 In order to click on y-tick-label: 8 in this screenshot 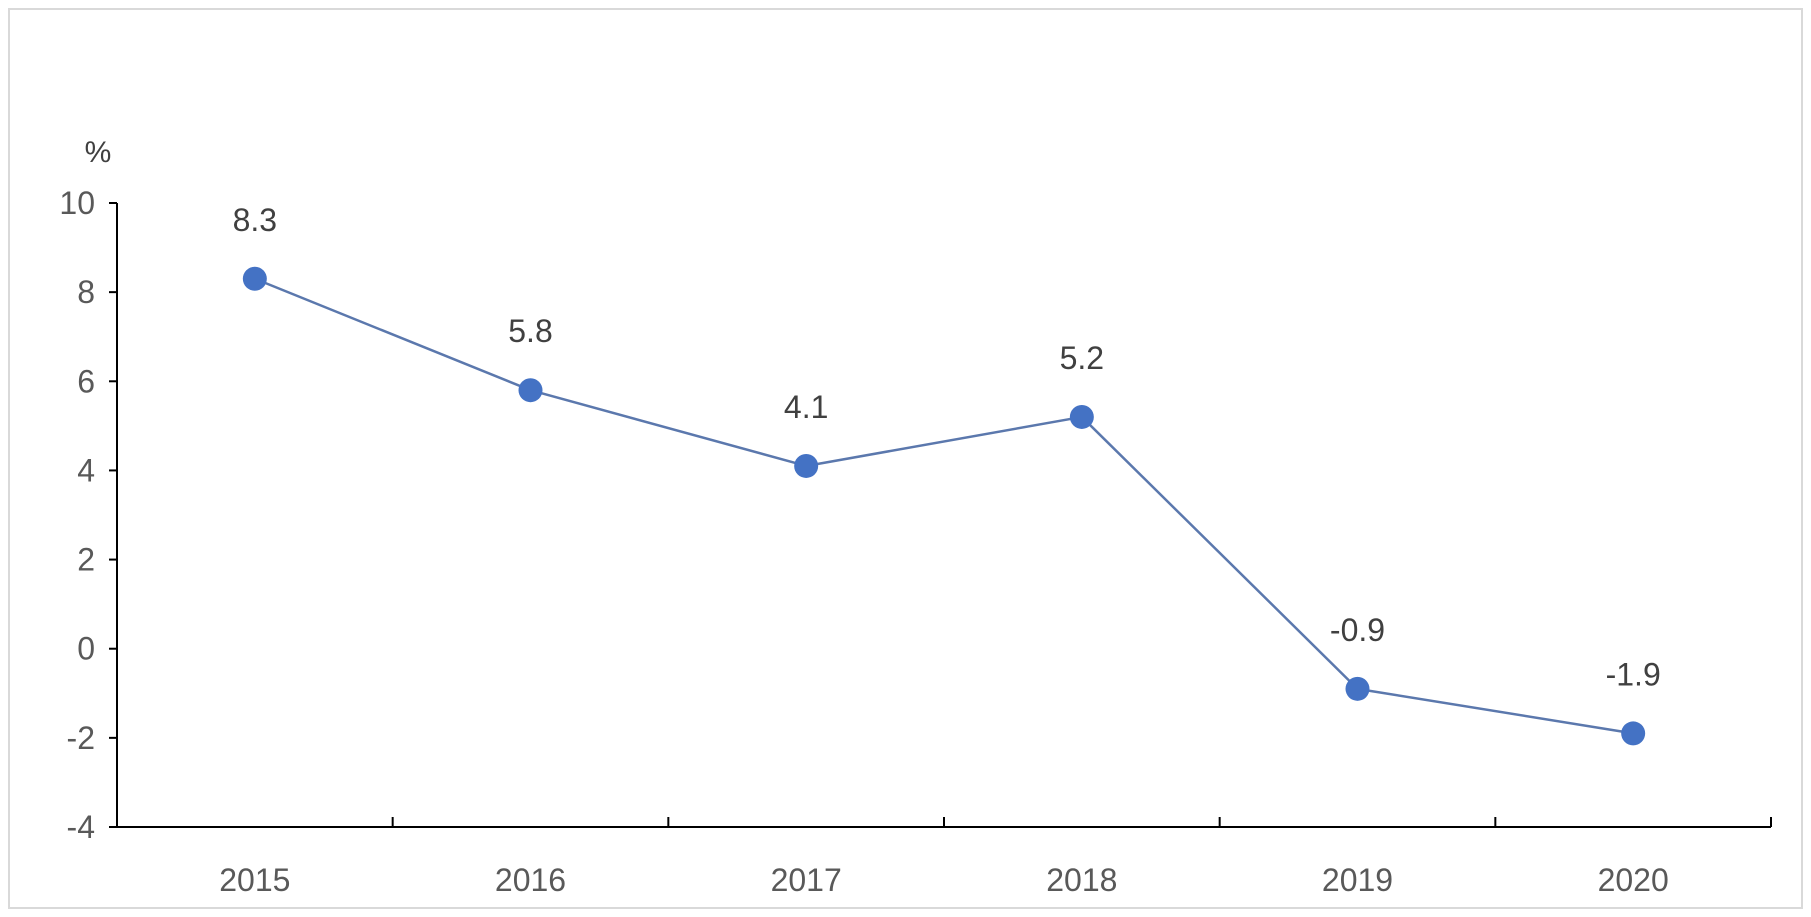, I will do `click(86, 292)`.